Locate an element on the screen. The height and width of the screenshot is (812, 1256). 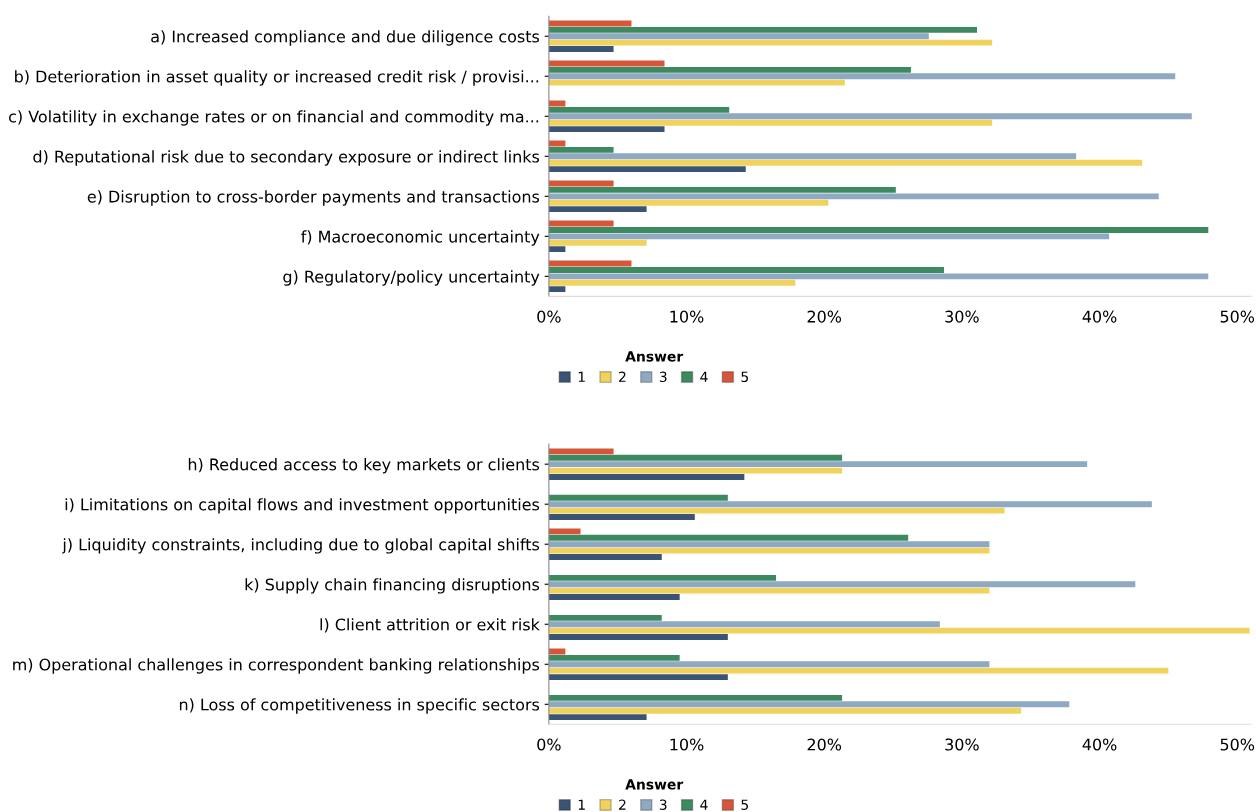
y-tick-label: m) Operational challenges in correspondent banking relationships is located at coordinates (276, 666).